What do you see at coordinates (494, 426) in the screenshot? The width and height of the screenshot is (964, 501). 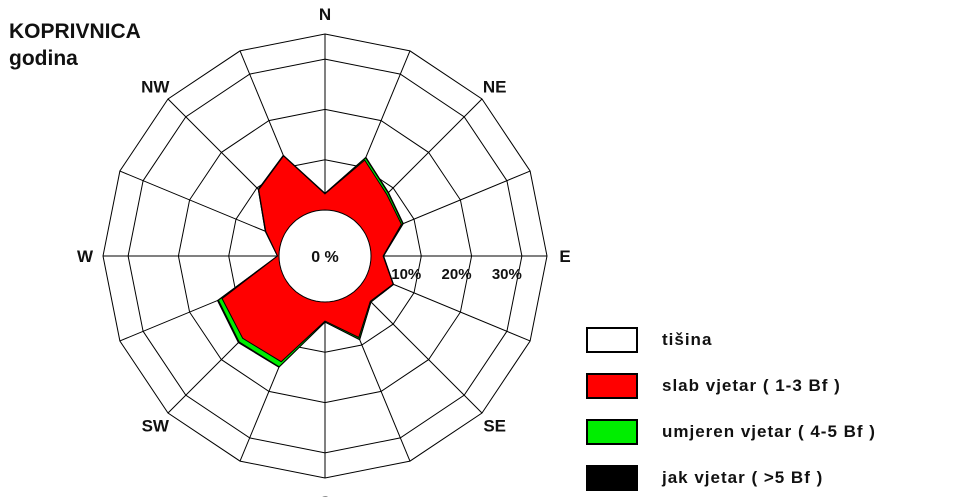 I see `compass-se: SE` at bounding box center [494, 426].